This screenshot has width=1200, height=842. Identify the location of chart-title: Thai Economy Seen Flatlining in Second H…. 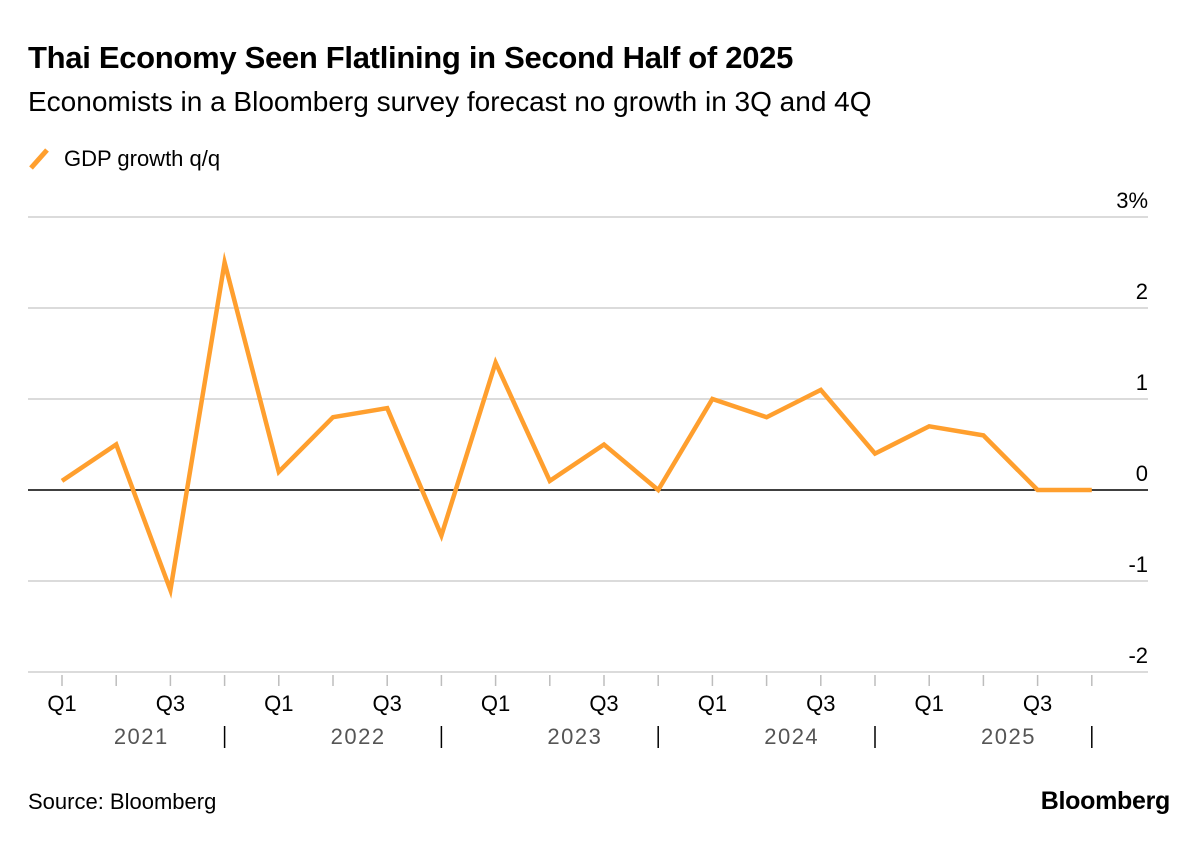
(411, 57).